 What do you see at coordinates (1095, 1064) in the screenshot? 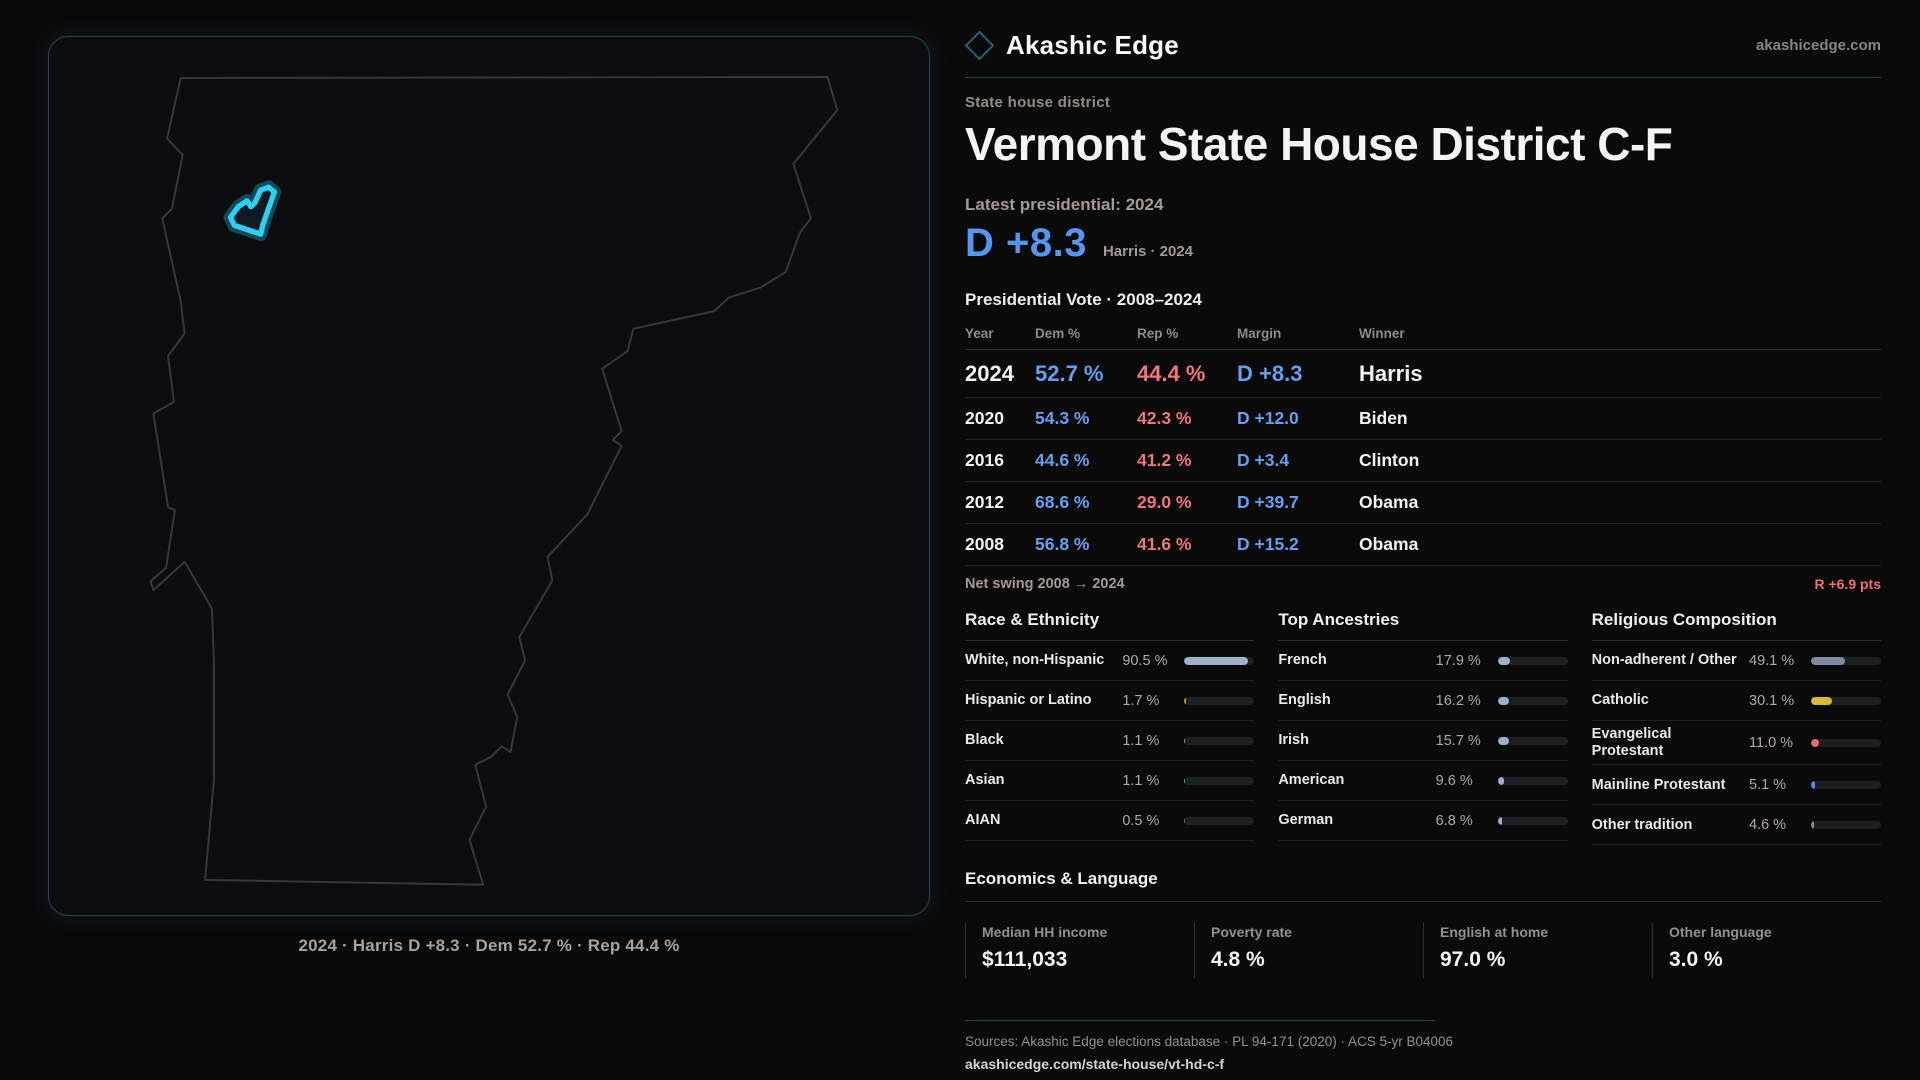
I see `footer-url-link: akashicedge.com/state-house/vt-hd-c-f` at bounding box center [1095, 1064].